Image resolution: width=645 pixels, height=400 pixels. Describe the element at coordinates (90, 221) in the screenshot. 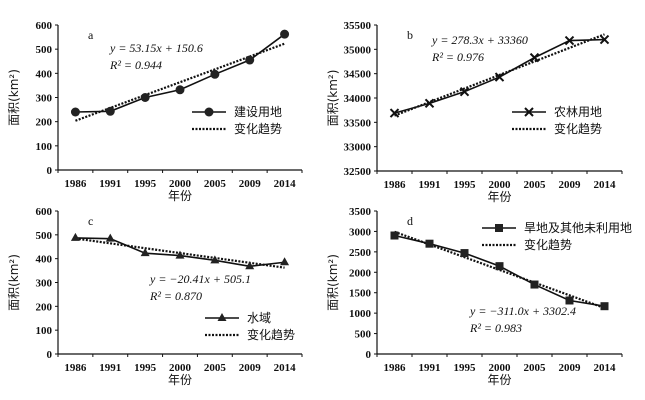

I see `panel-label: c` at that location.